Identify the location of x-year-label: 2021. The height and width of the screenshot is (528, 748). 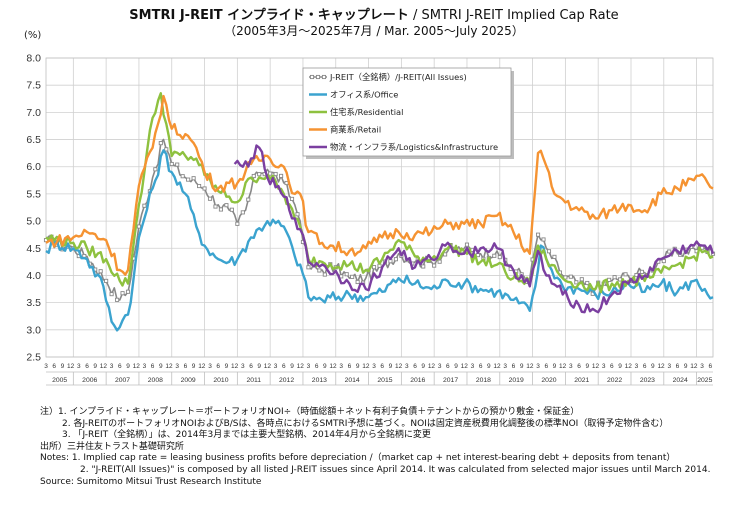
(581, 380).